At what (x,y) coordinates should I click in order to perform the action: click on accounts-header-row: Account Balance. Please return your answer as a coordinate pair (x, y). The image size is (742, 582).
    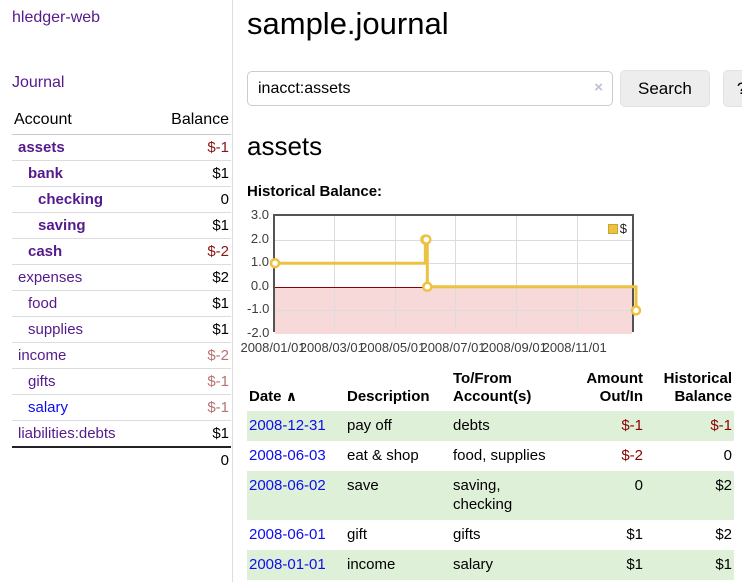
    Looking at the image, I should click on (121, 122).